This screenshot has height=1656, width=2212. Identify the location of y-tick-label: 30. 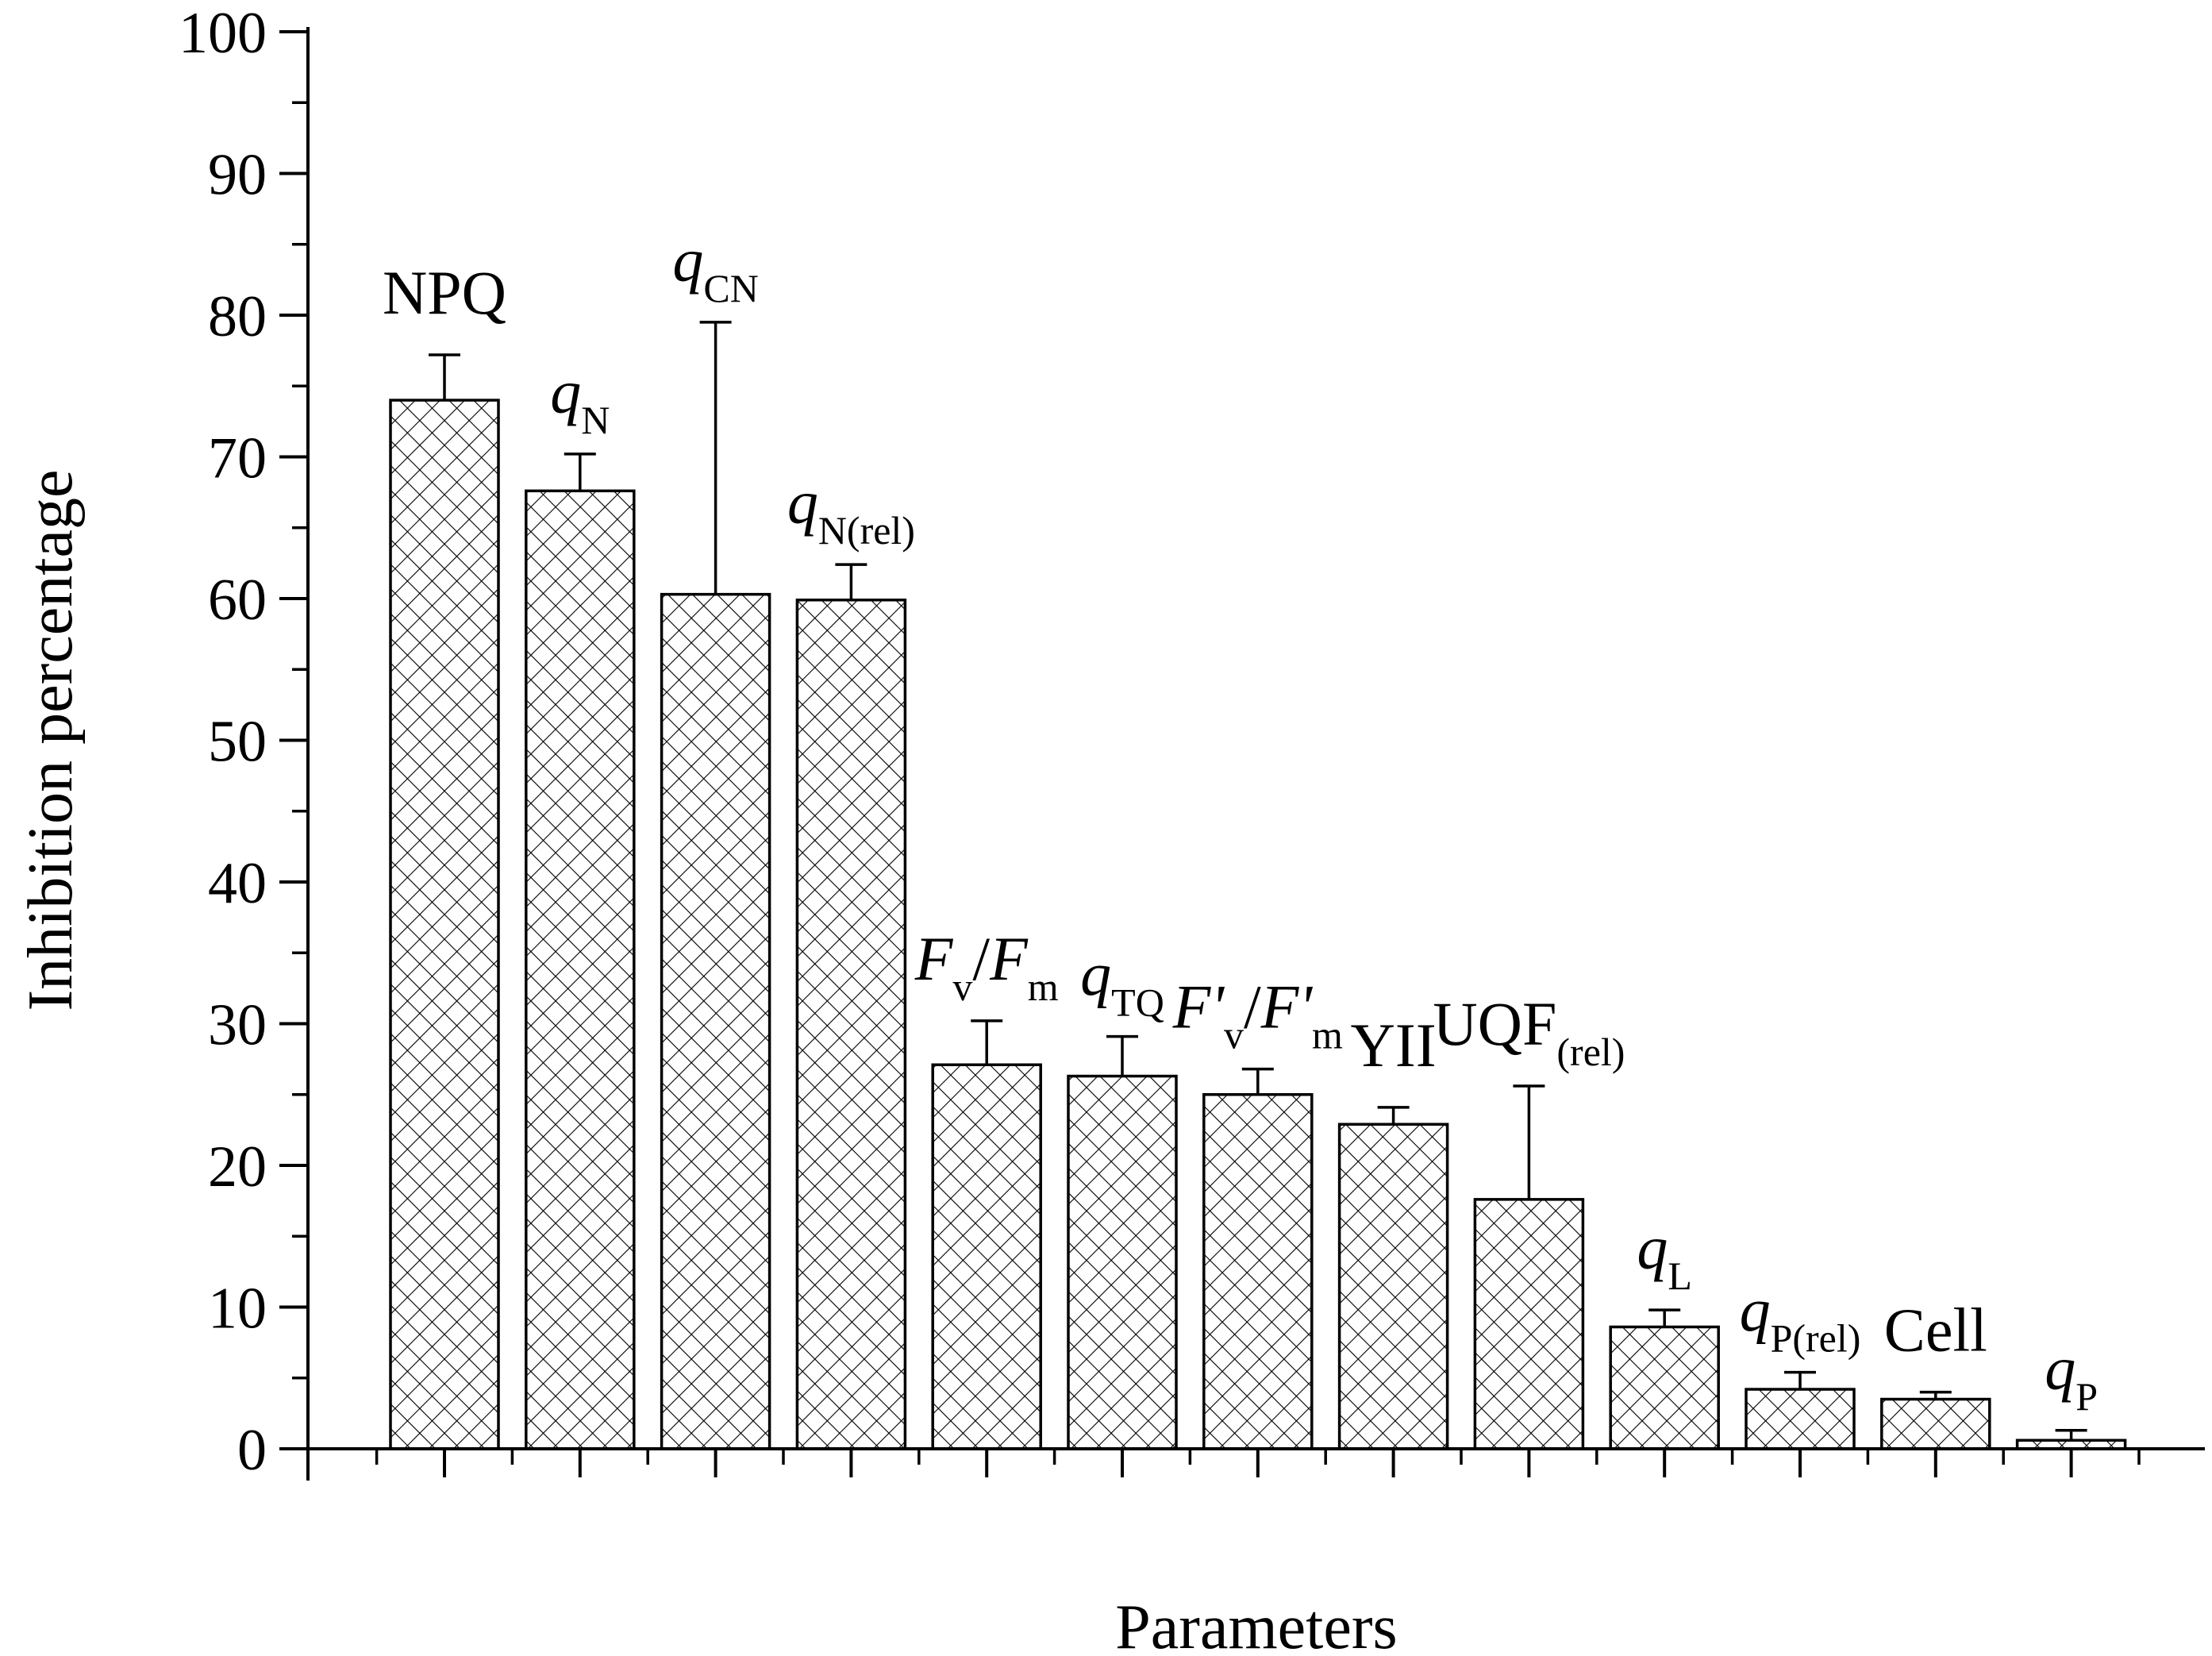
(237, 1025).